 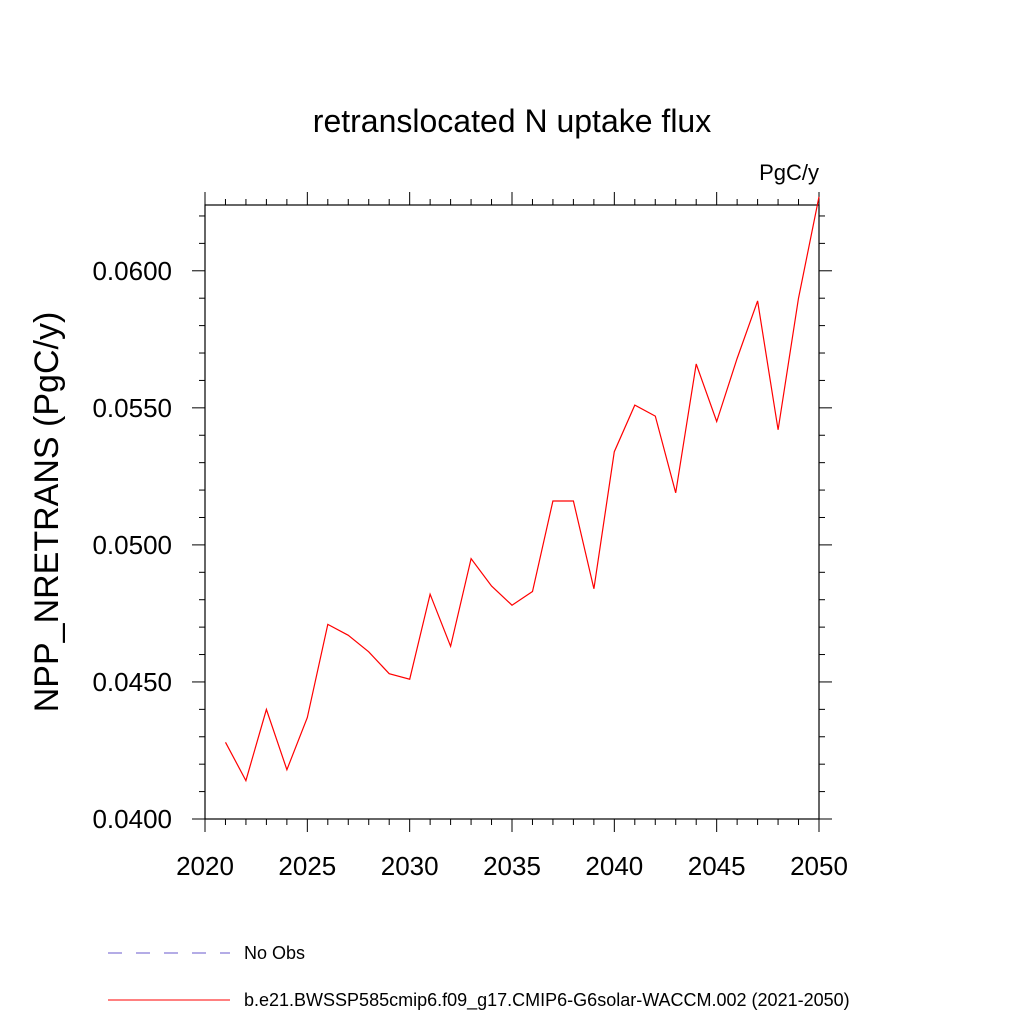 I want to click on x-tick-label: 2020, so click(x=205, y=866).